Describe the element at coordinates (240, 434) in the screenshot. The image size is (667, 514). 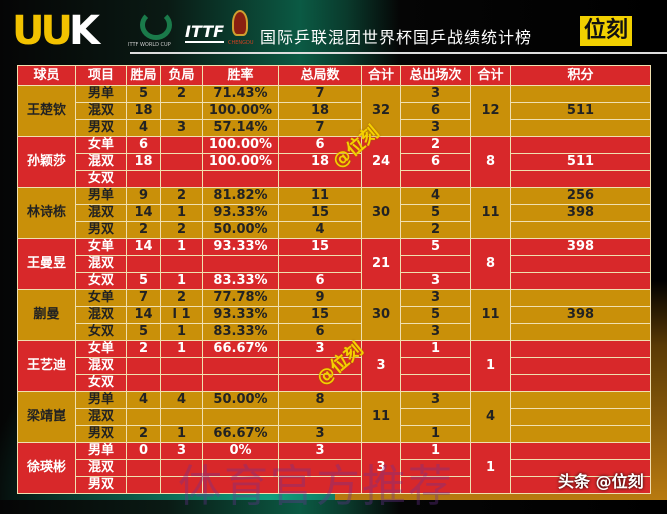
I see `win-rate-cell: 66.67%` at that location.